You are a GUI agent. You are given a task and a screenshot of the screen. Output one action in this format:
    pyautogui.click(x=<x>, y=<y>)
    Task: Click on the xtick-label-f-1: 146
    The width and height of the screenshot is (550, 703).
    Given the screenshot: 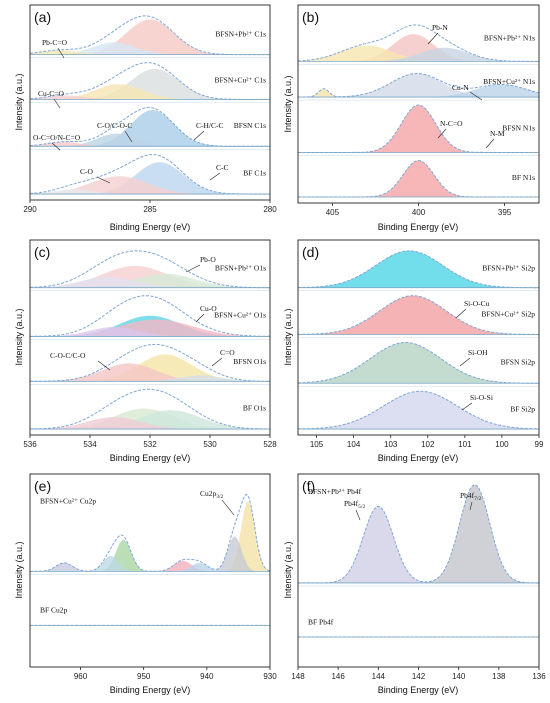 What is the action you would take?
    pyautogui.click(x=338, y=676)
    